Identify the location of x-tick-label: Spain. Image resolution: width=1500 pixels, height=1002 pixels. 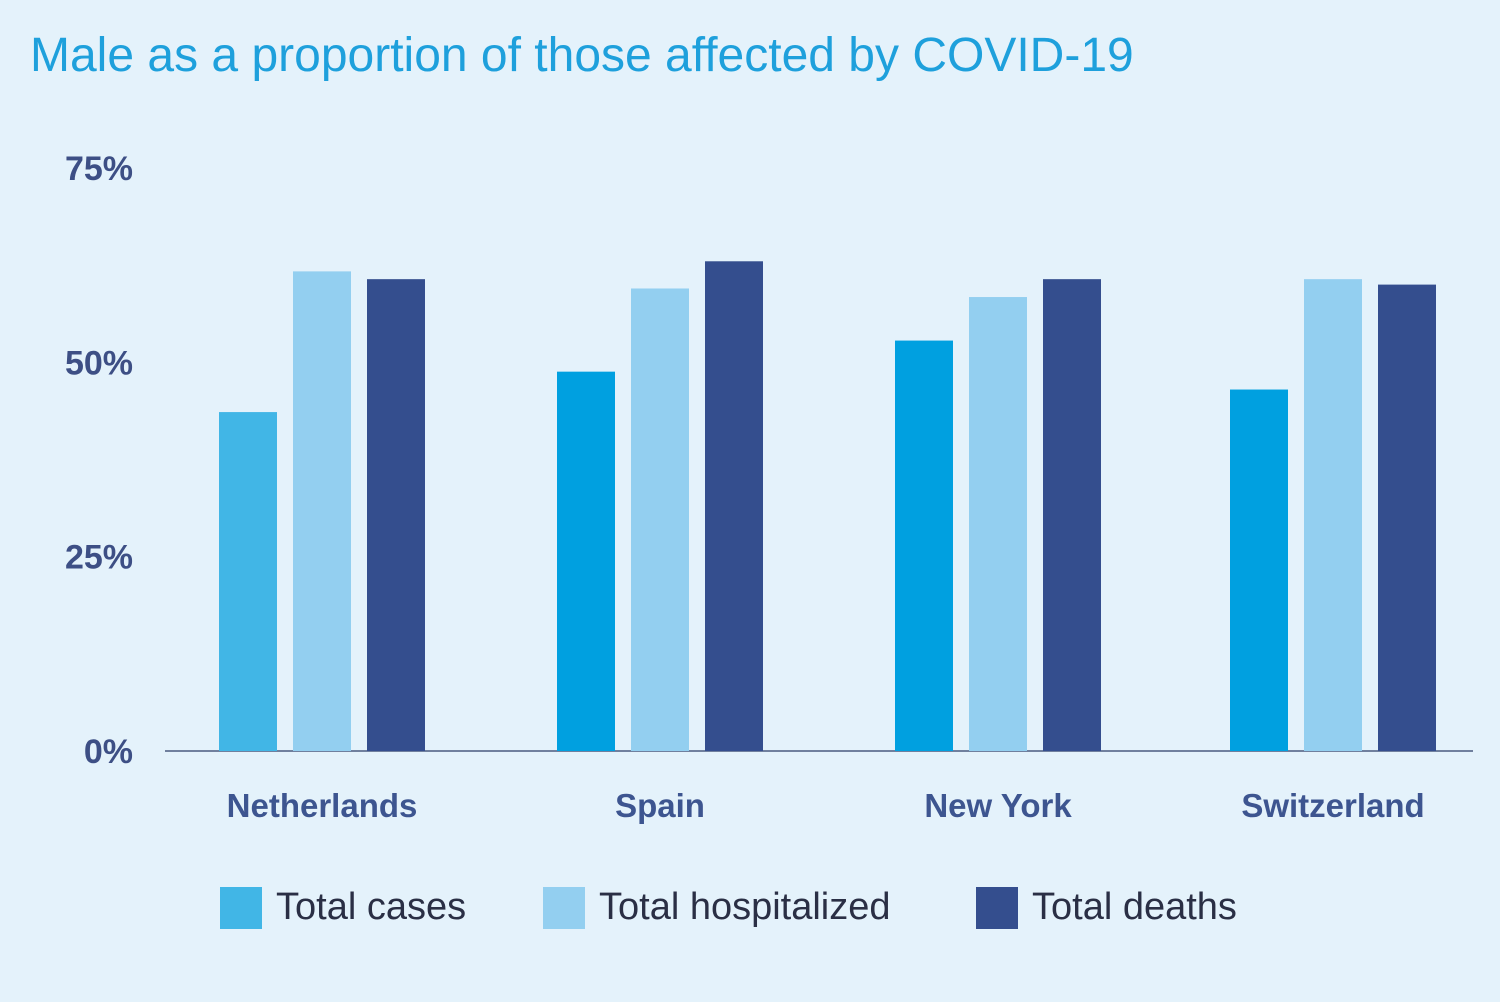
(660, 805).